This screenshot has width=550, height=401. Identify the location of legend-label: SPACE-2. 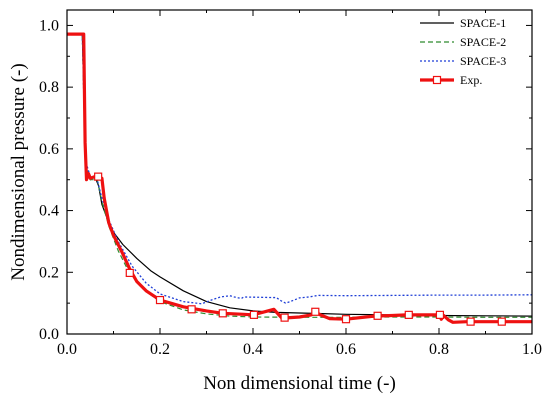
(483, 42).